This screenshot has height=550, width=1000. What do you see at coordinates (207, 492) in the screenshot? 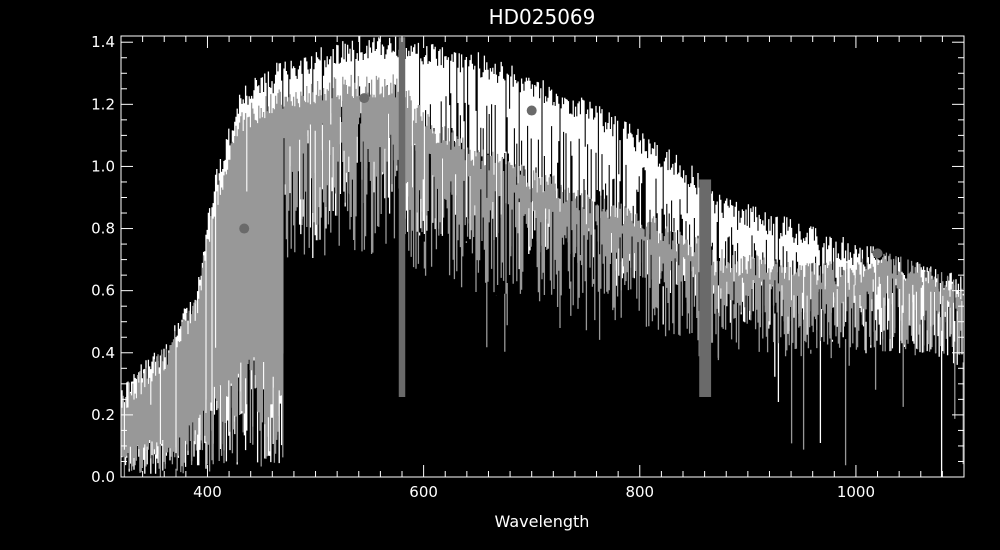
I see `x-tick-label: 400` at bounding box center [207, 492].